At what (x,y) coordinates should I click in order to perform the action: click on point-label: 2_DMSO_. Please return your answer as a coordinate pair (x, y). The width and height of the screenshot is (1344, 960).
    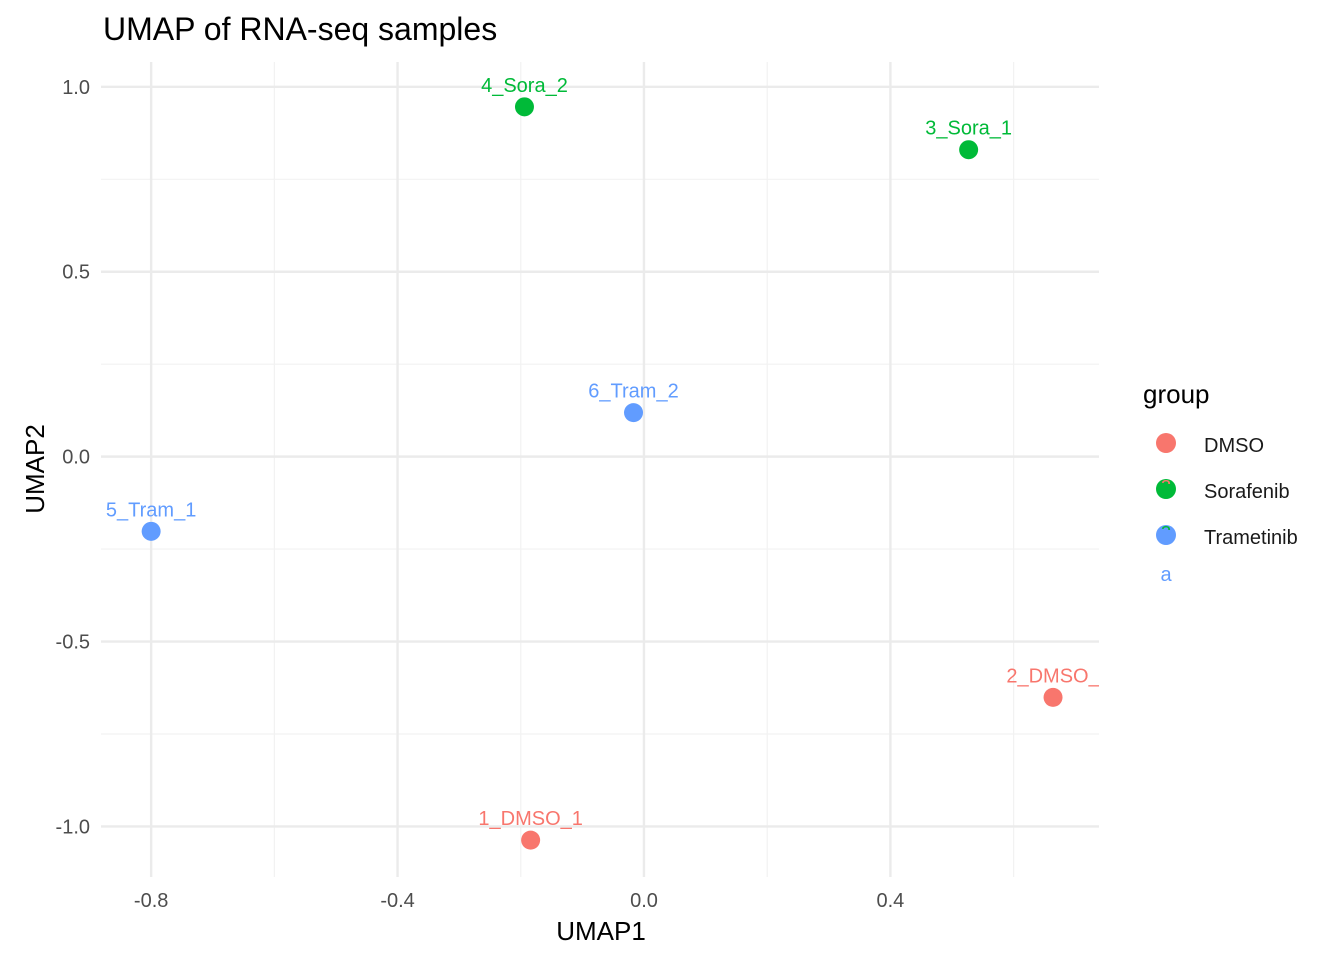
    Looking at the image, I should click on (1053, 676).